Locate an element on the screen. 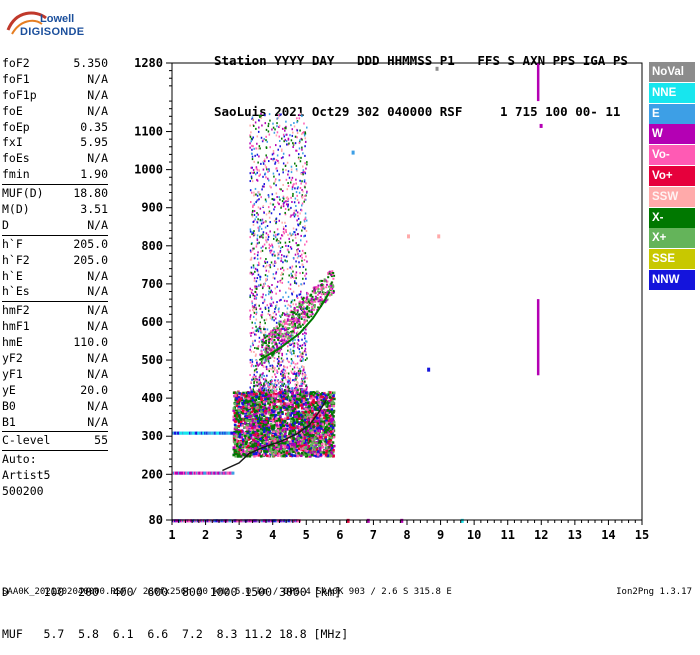  artist-code: 500200 is located at coordinates (23, 491).